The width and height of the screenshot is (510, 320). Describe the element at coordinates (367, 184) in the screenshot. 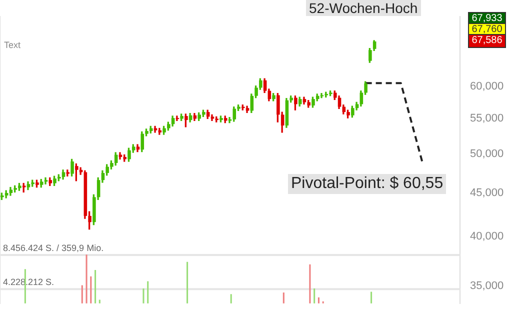

I see `annotation: Pivotal-Point: $ 60,55` at that location.